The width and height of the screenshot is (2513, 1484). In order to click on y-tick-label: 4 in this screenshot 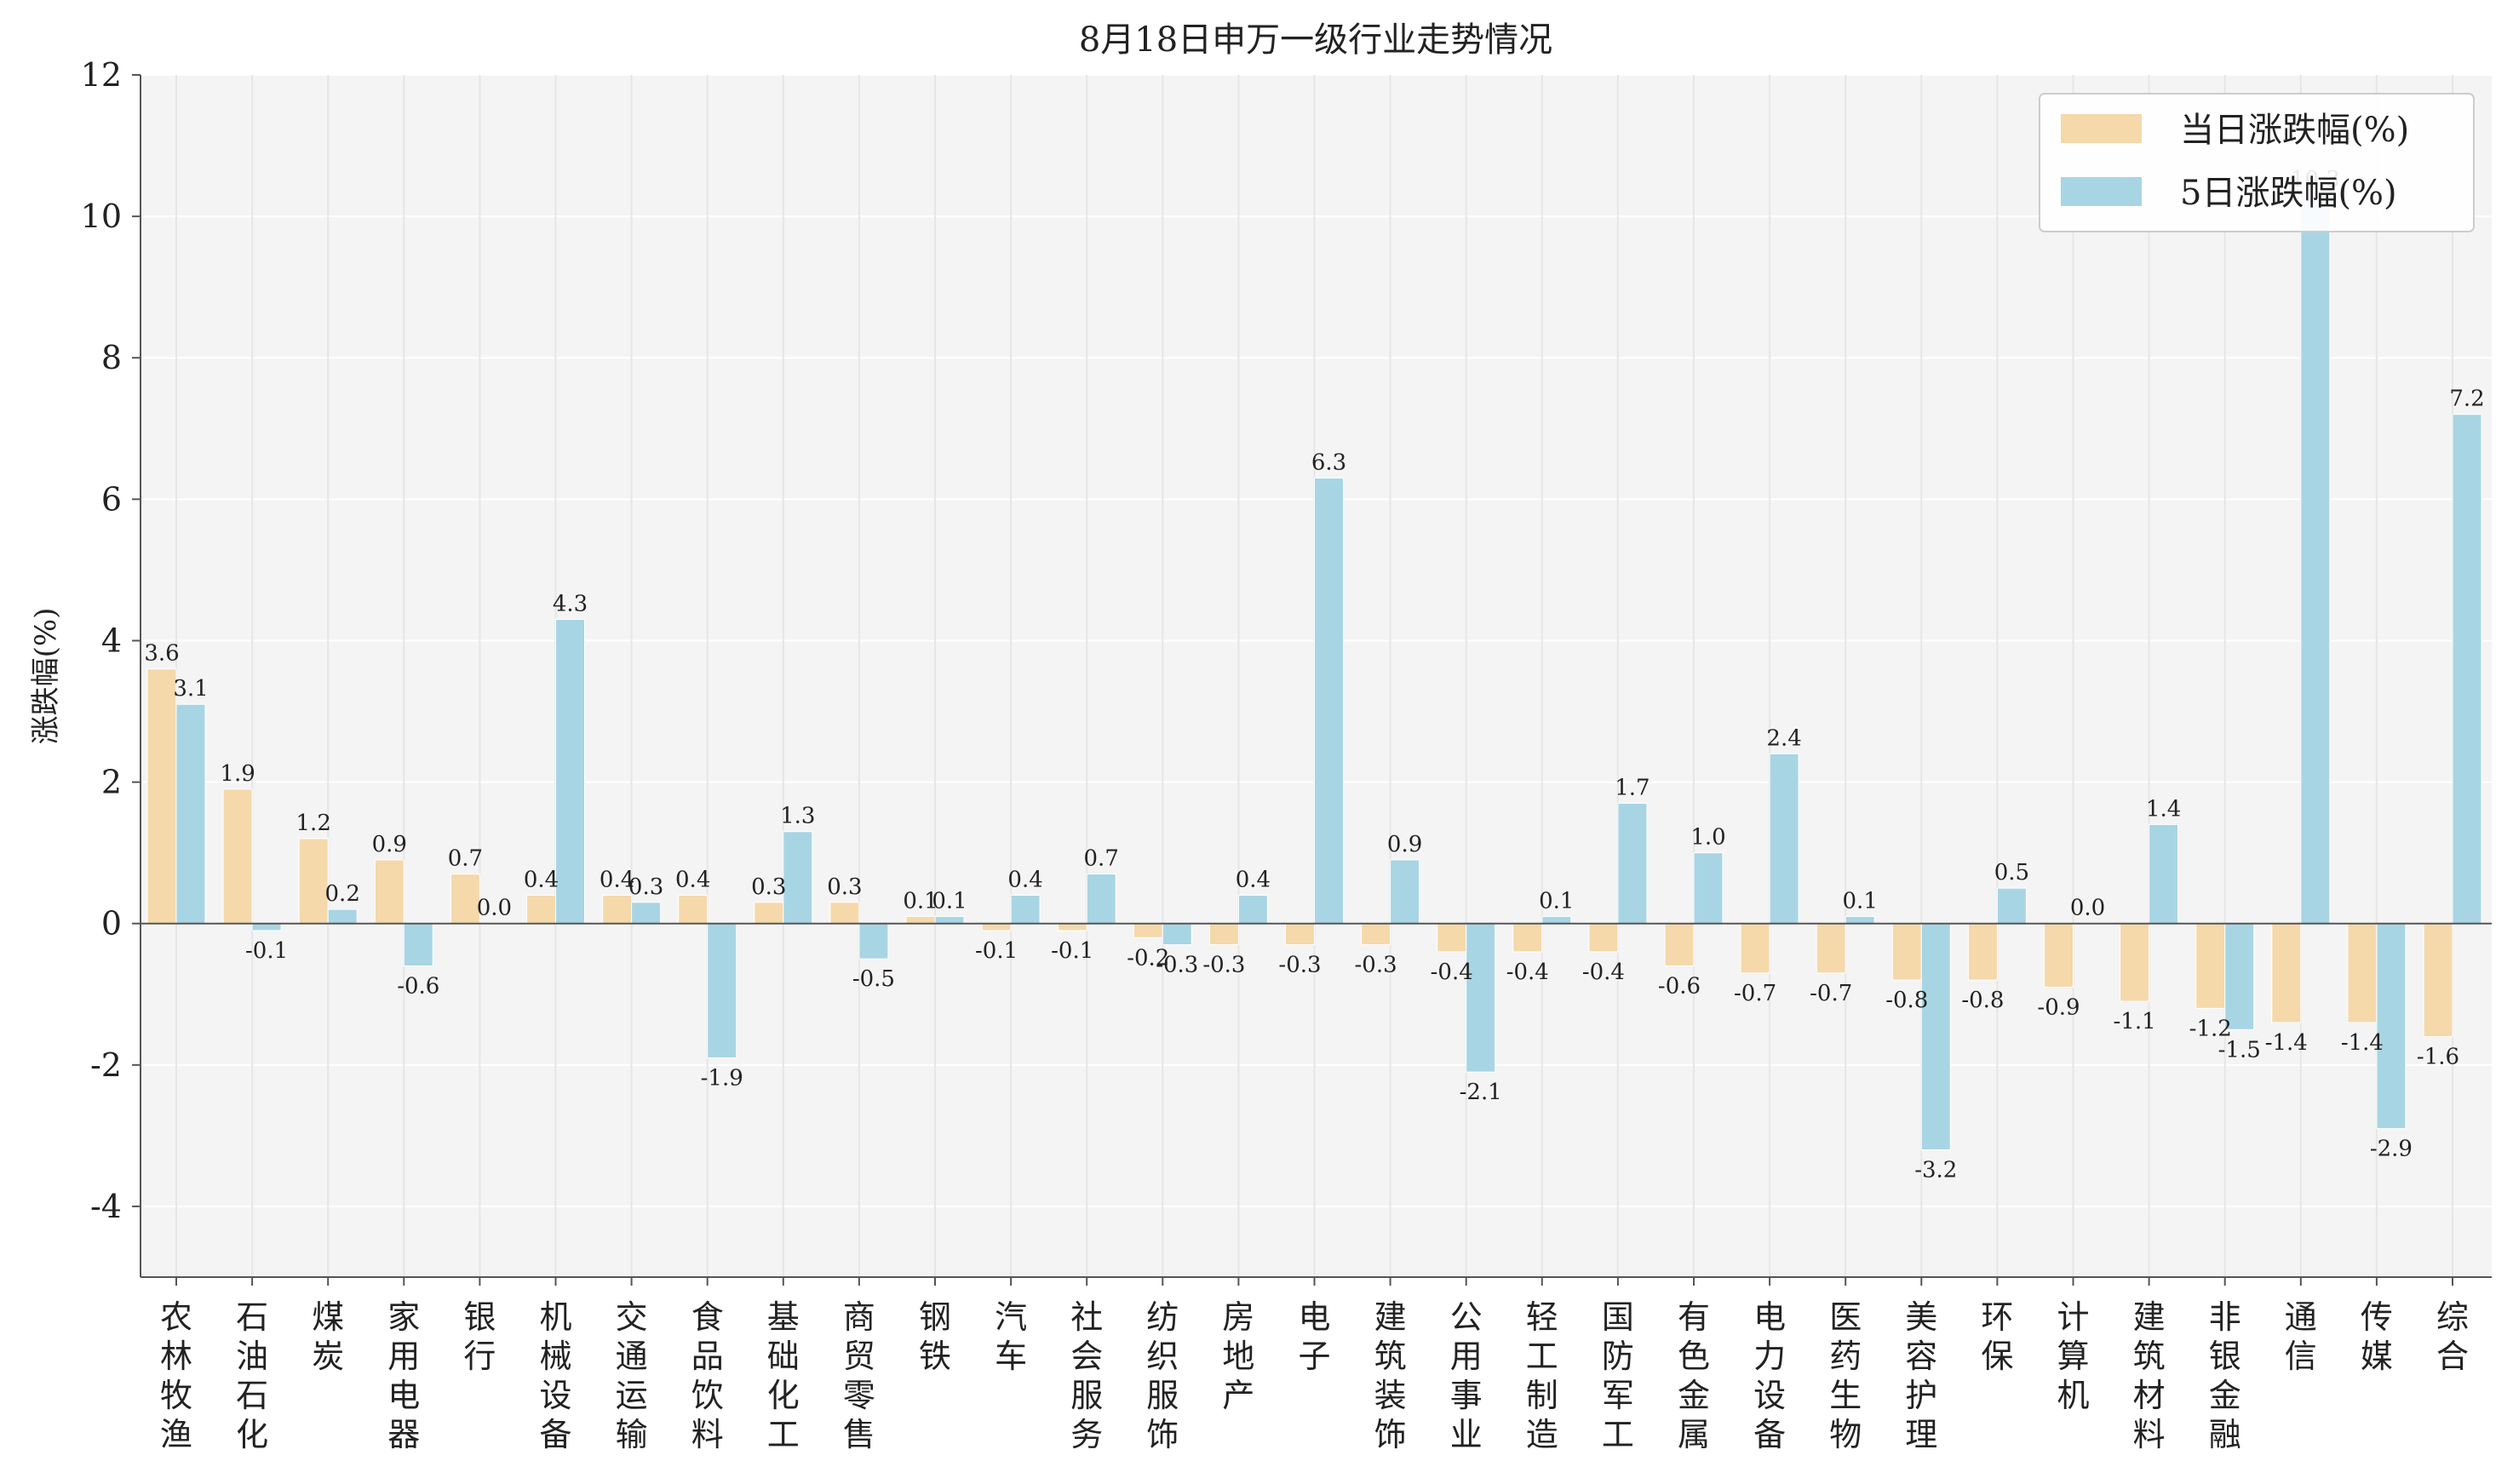, I will do `click(112, 640)`.